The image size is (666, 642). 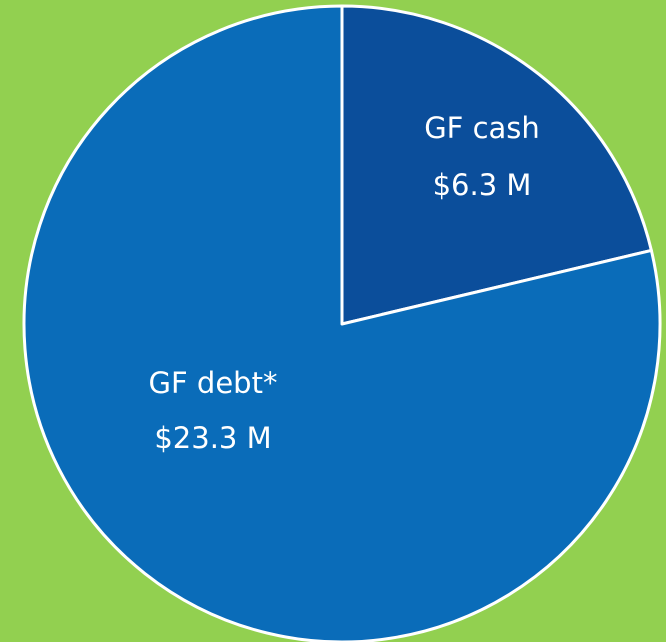 What do you see at coordinates (212, 438) in the screenshot?
I see `slice-value-label: $23.3 M` at bounding box center [212, 438].